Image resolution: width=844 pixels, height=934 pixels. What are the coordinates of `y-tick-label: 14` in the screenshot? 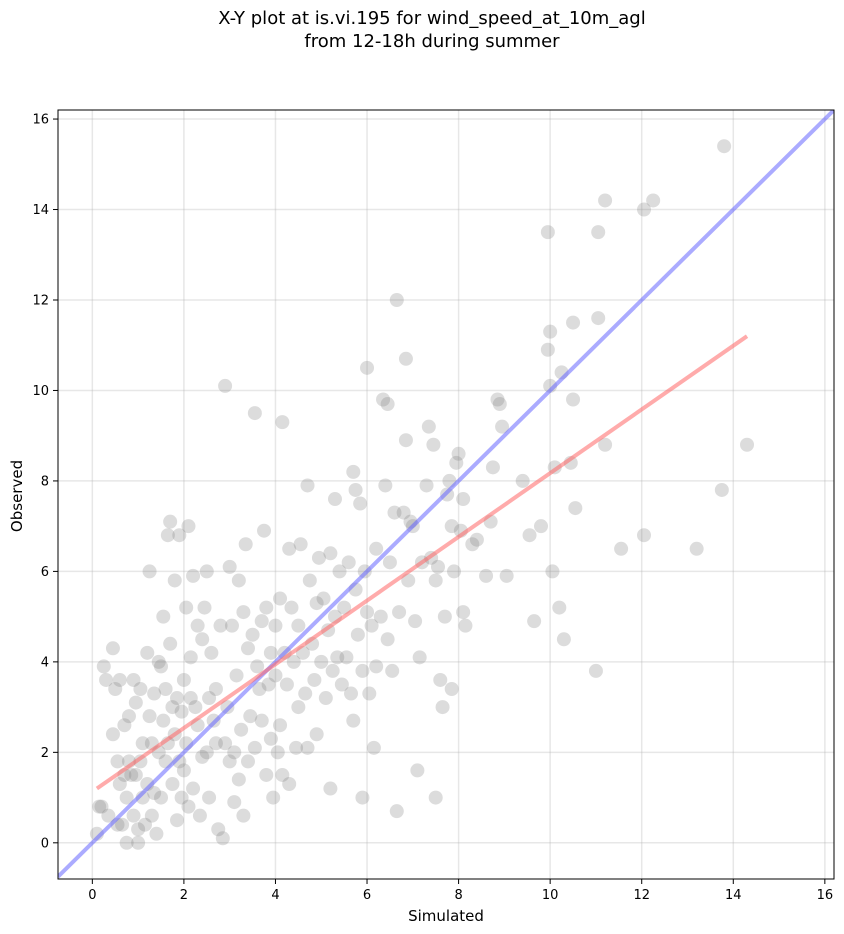 It's located at (40, 210).